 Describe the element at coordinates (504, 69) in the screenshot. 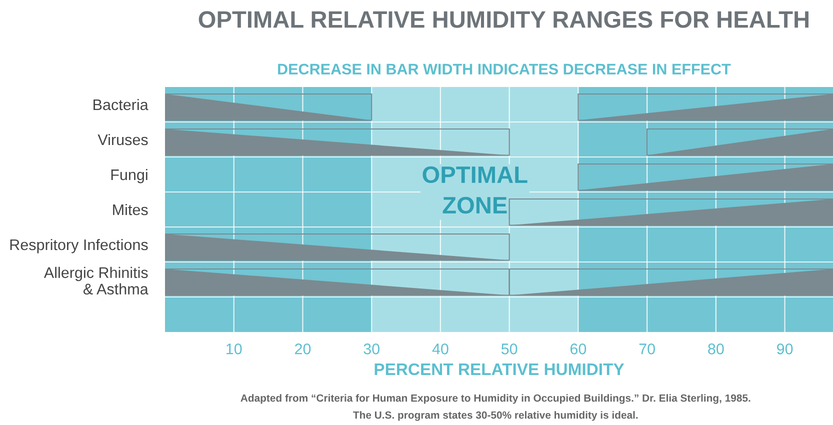

I see `chart-subtitle: DECREASE IN BAR WIDTH INDICATES DECREASE IN EFFECT` at that location.